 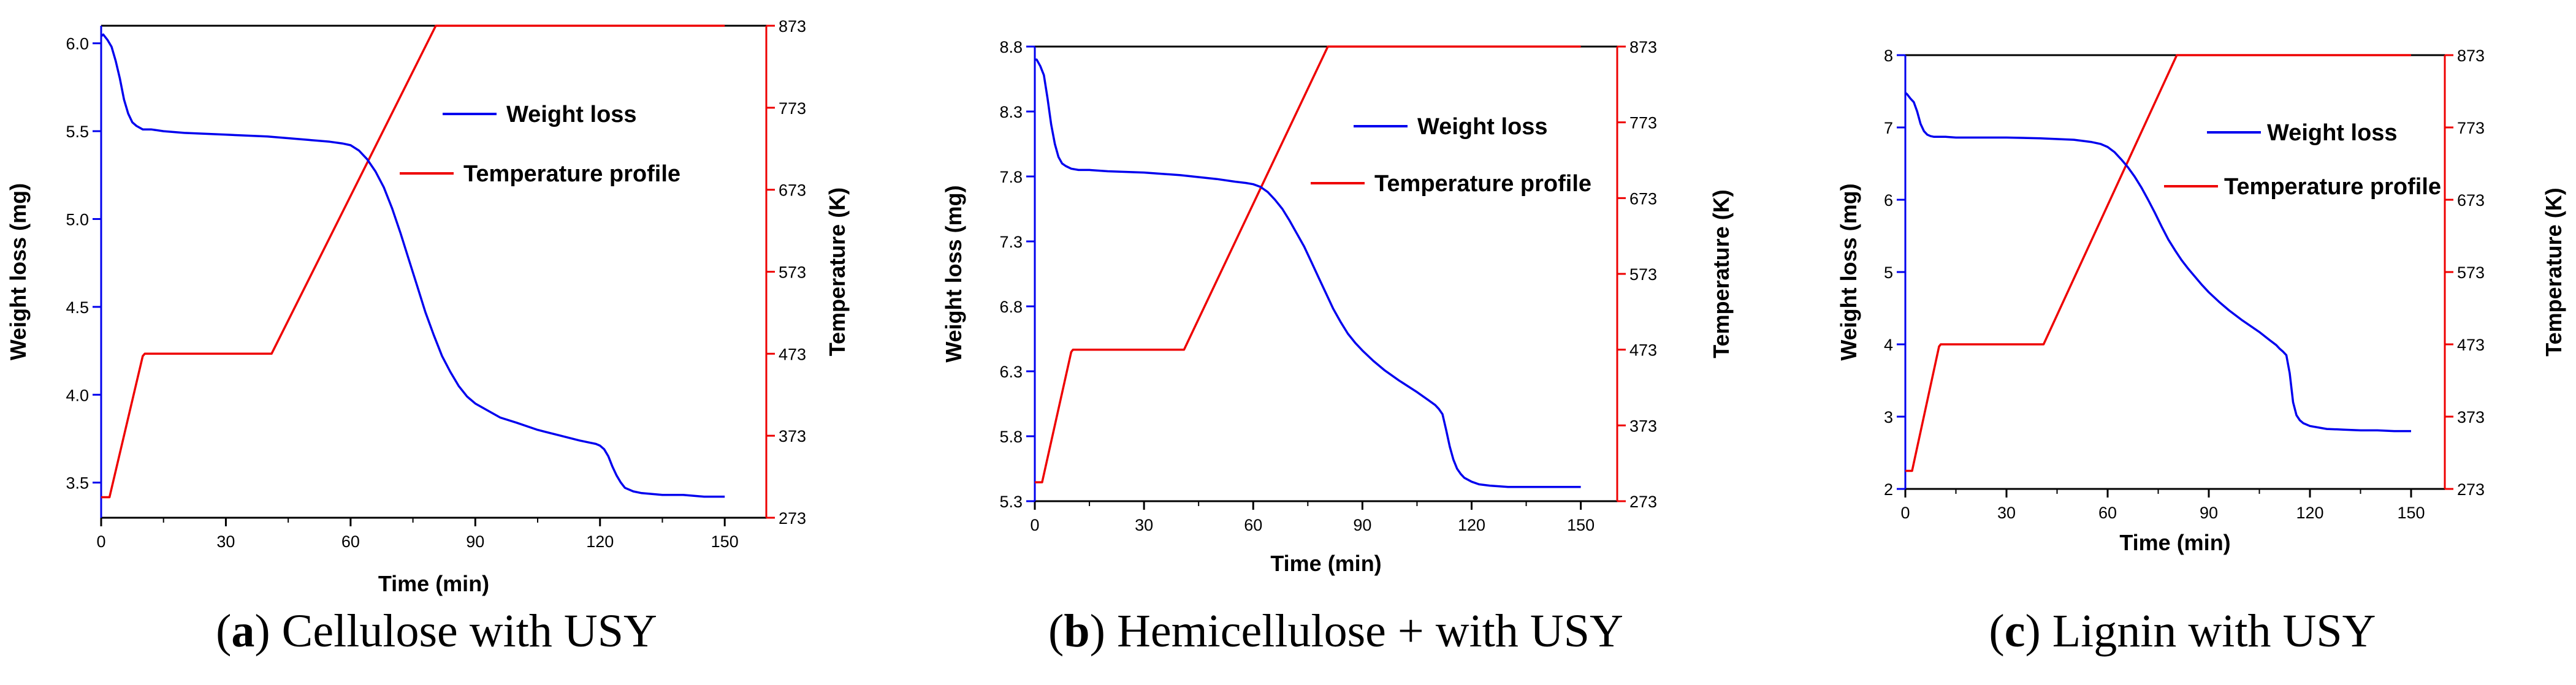 I want to click on caption-title: ) Hemicellulose + with USY, so click(x=1356, y=631).